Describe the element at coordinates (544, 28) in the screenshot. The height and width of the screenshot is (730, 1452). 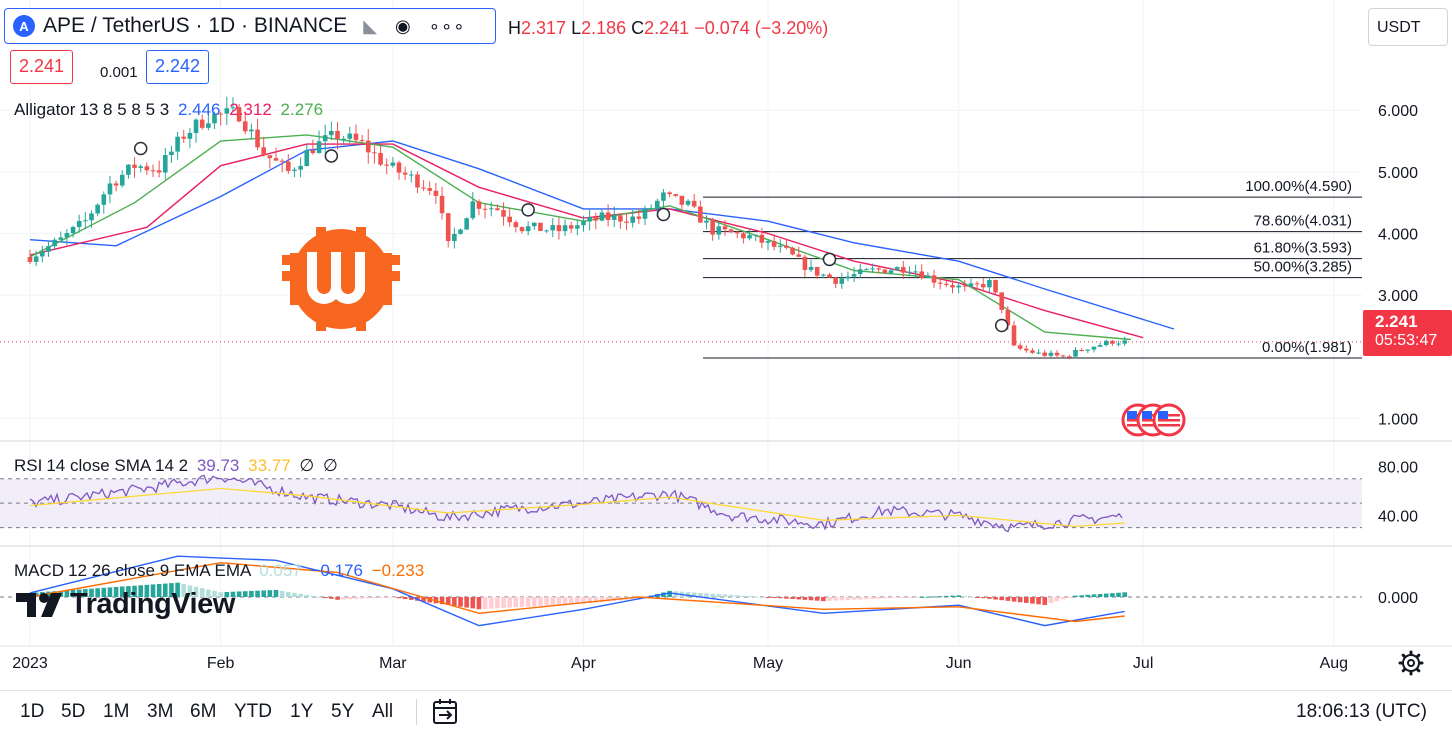
I see `high-value: 2.317` at that location.